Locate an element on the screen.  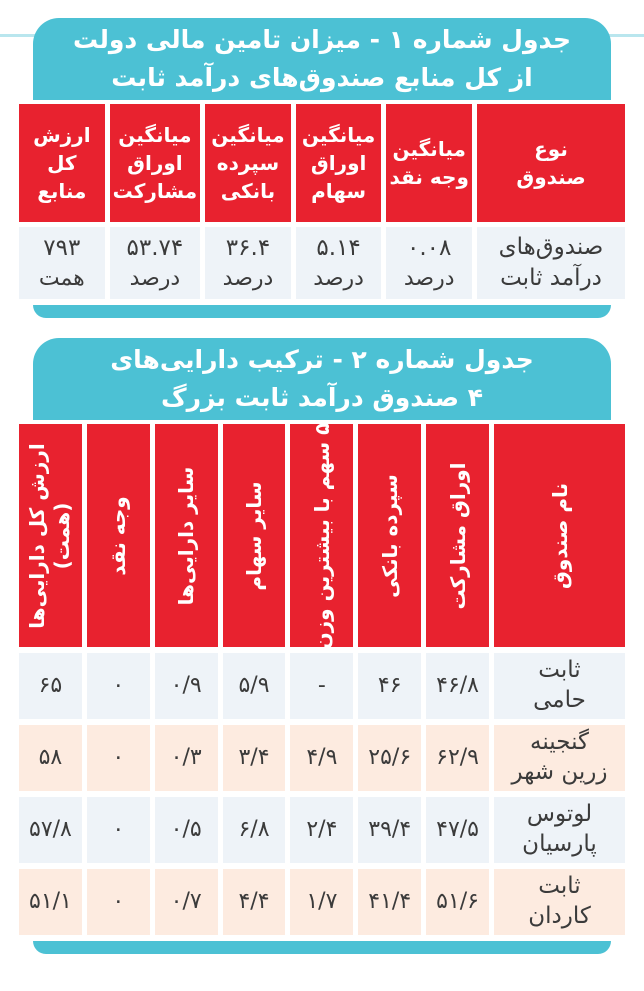
table1-cell-total-resources: ۷۹۳ همت is located at coordinates (62, 263).